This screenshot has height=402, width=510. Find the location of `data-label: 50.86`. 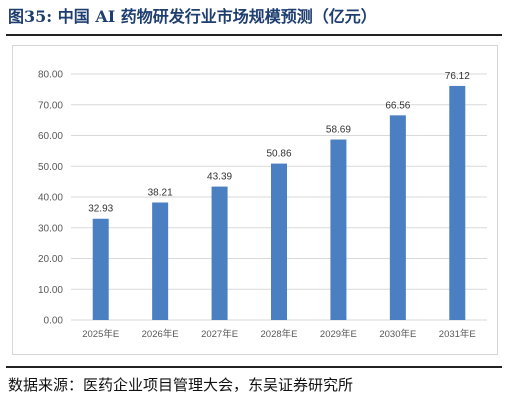

data-label: 50.86 is located at coordinates (278, 154).